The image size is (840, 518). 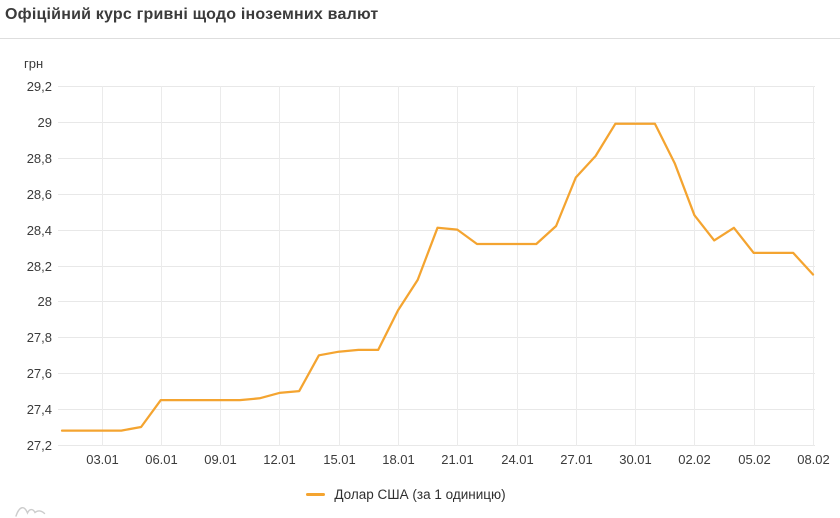 I want to click on x-tick-label: 30.01, so click(x=635, y=459).